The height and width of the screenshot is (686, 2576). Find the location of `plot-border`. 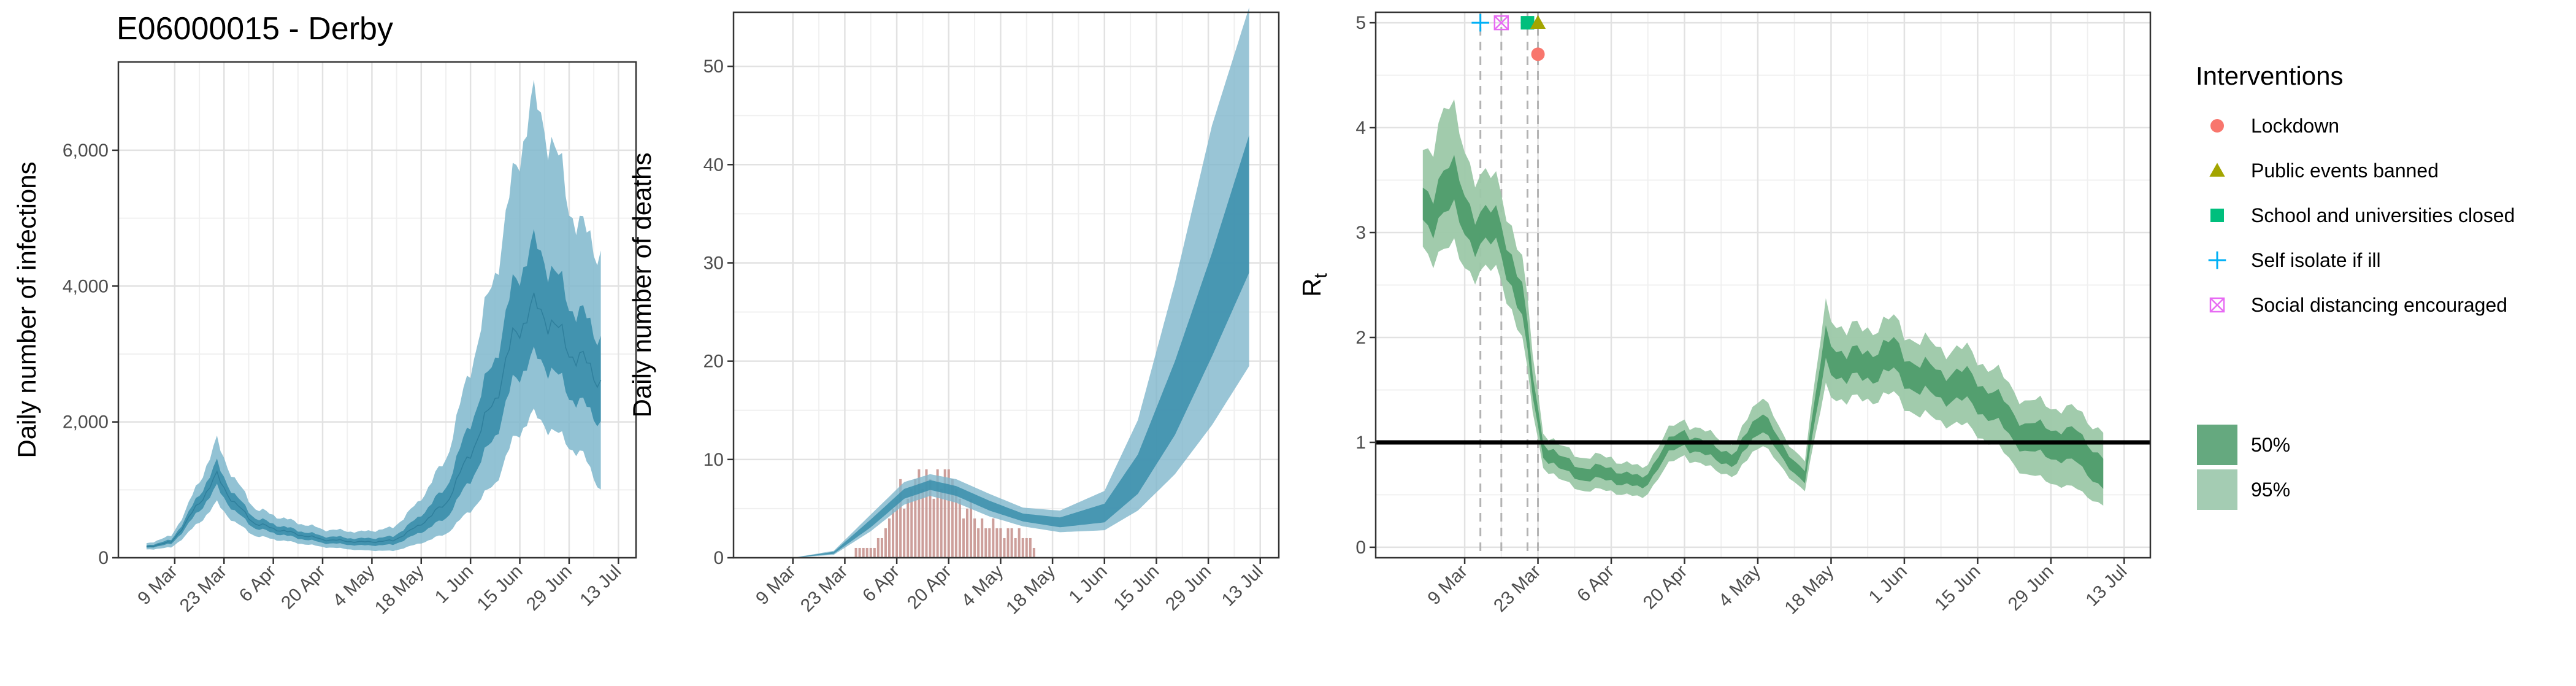

plot-border is located at coordinates (377, 310).